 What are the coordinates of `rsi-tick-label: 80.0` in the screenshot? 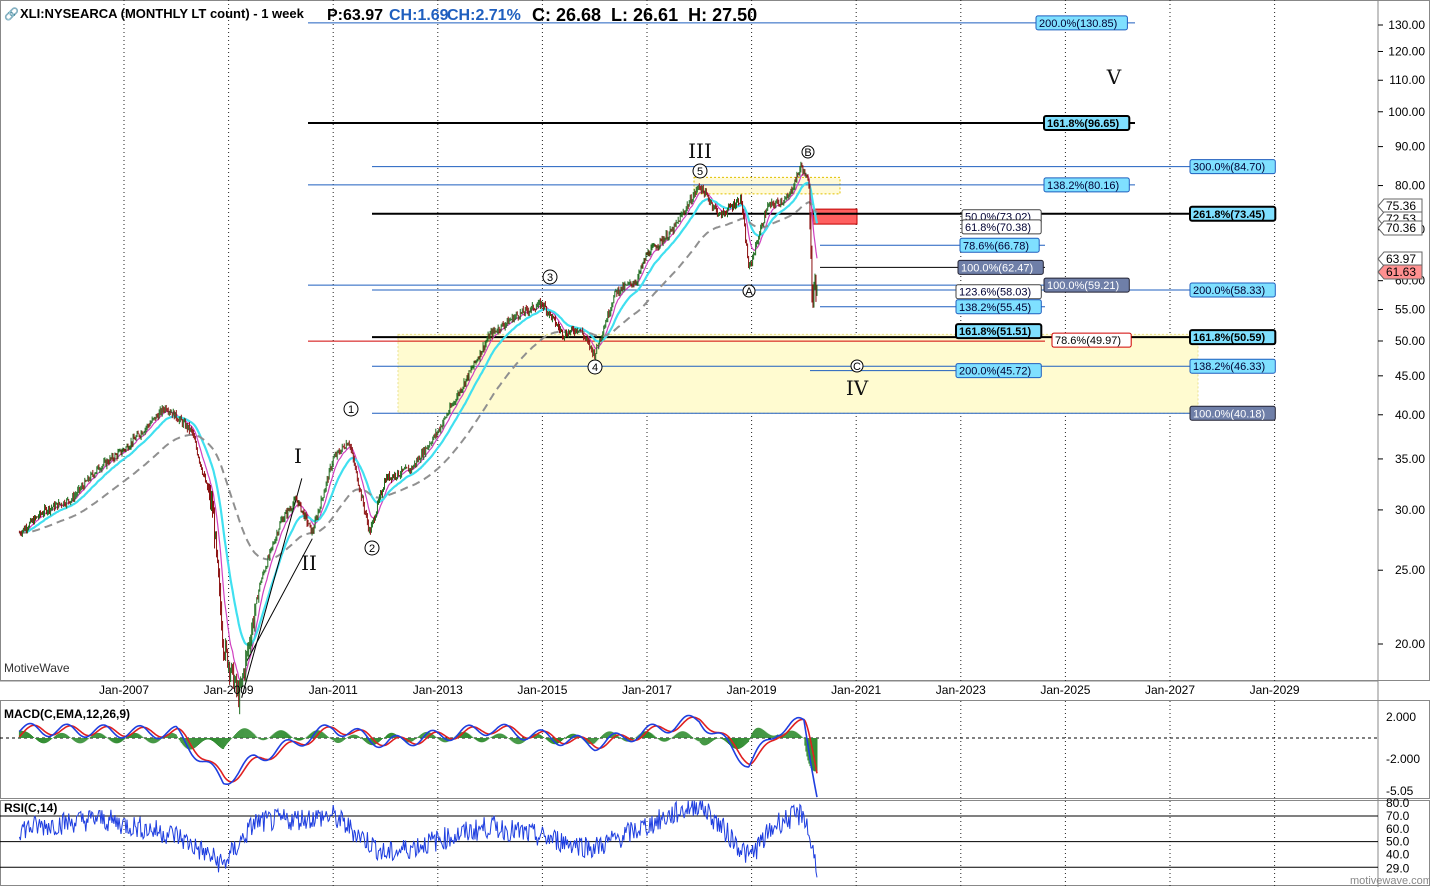 It's located at (1398, 803).